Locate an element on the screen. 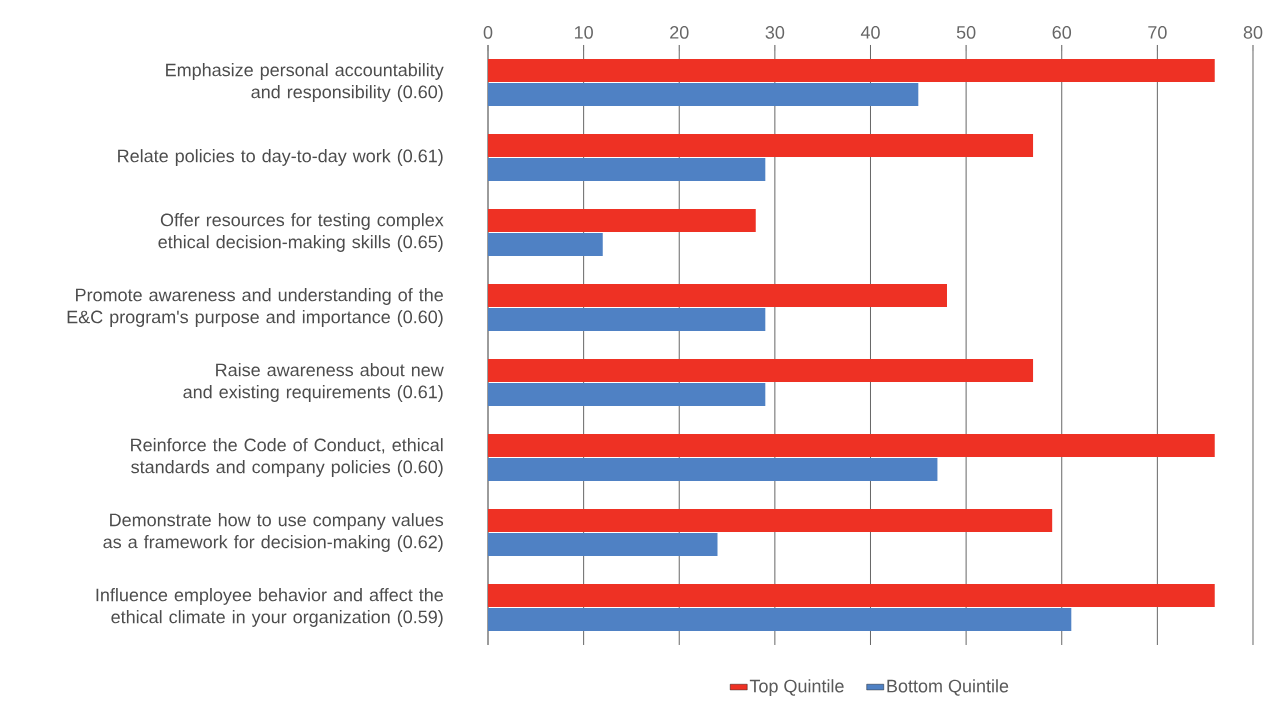  y-tick-label: Raise awareness about new and existing requirements (0.61) is located at coordinates (313, 382).